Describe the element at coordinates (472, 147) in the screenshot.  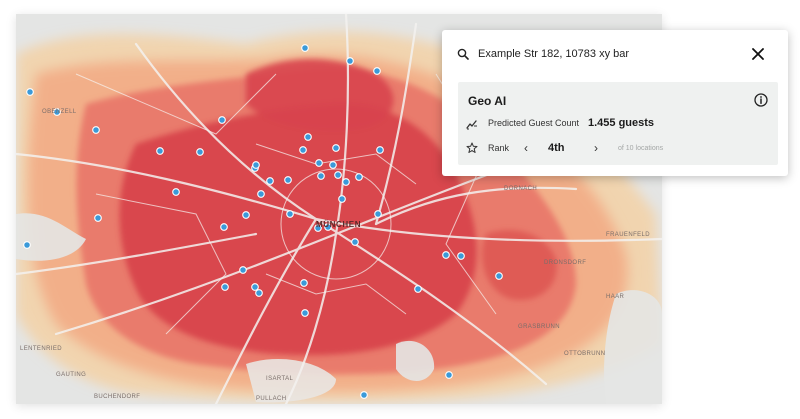
I see `star-icon` at that location.